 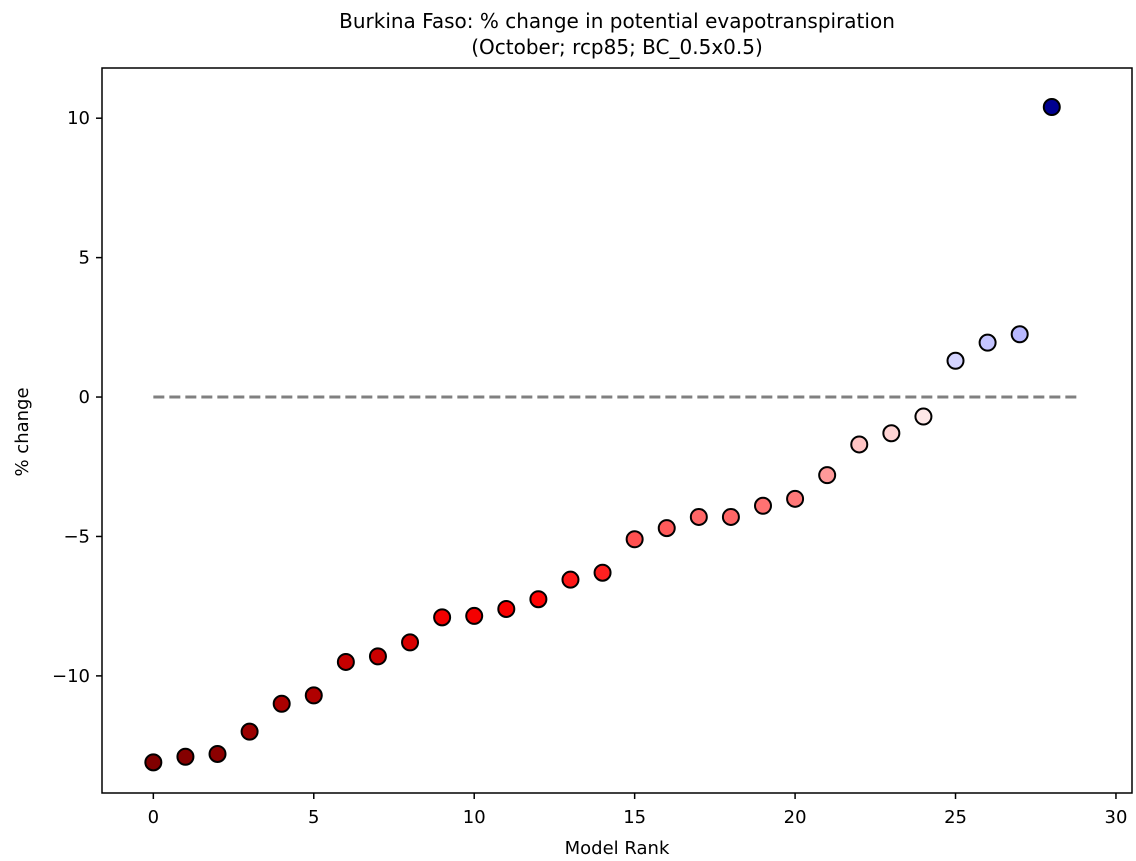 What do you see at coordinates (76, 536) in the screenshot?
I see `y-tick-label: −5` at bounding box center [76, 536].